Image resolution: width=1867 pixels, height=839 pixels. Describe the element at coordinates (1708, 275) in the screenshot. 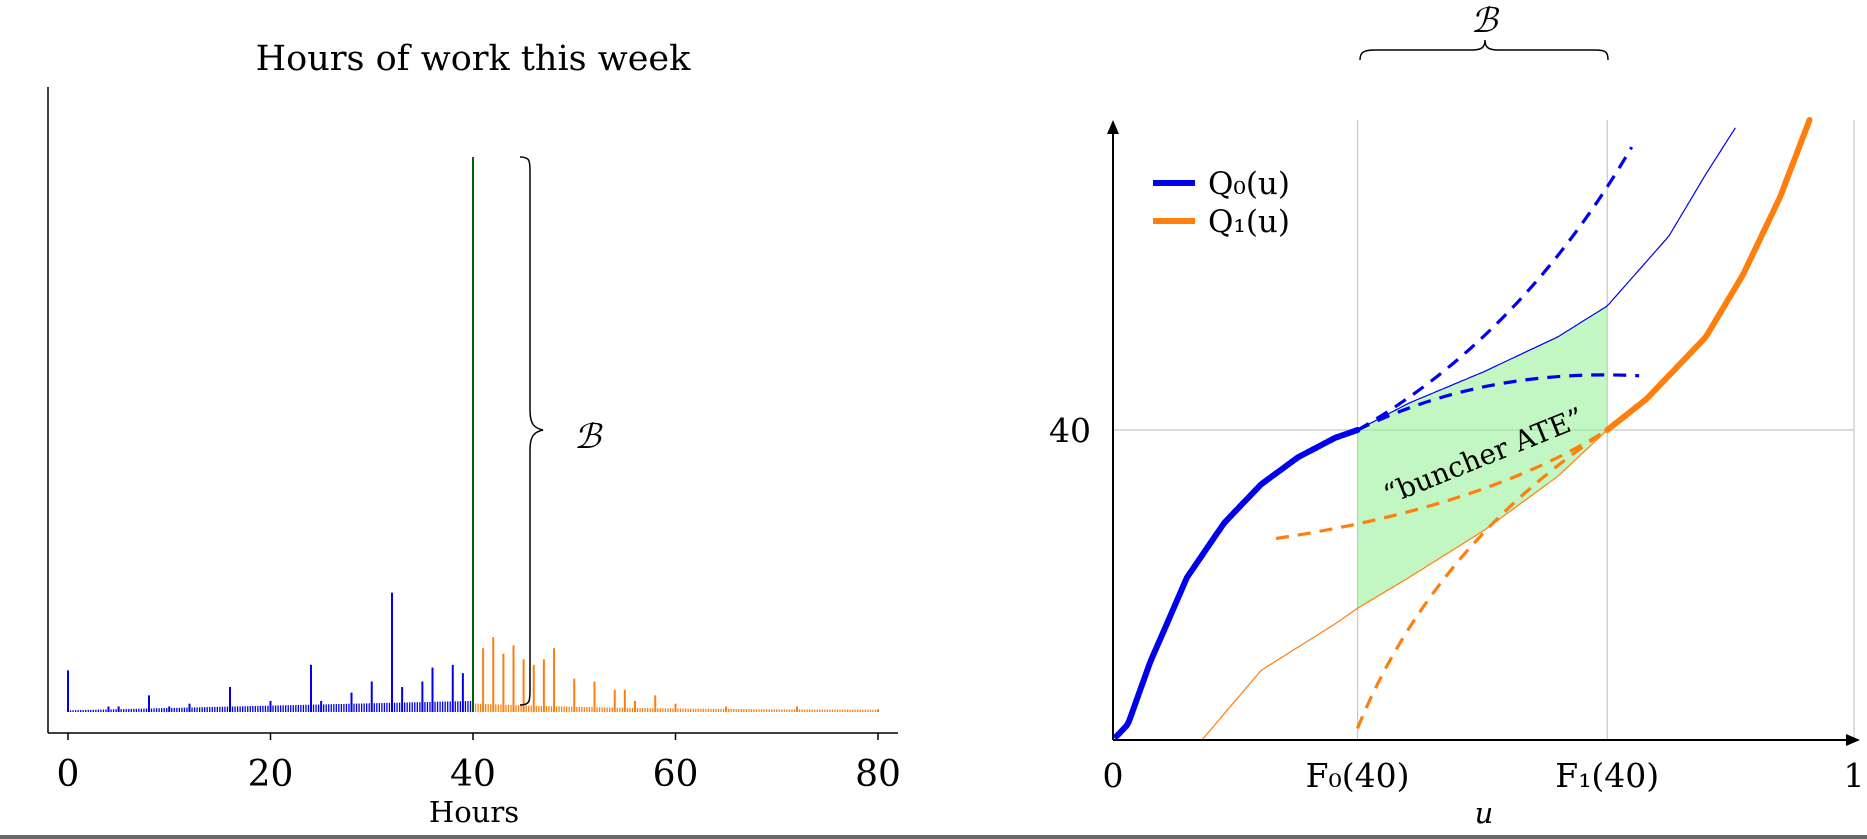

I see `q1-thick-curve` at that location.